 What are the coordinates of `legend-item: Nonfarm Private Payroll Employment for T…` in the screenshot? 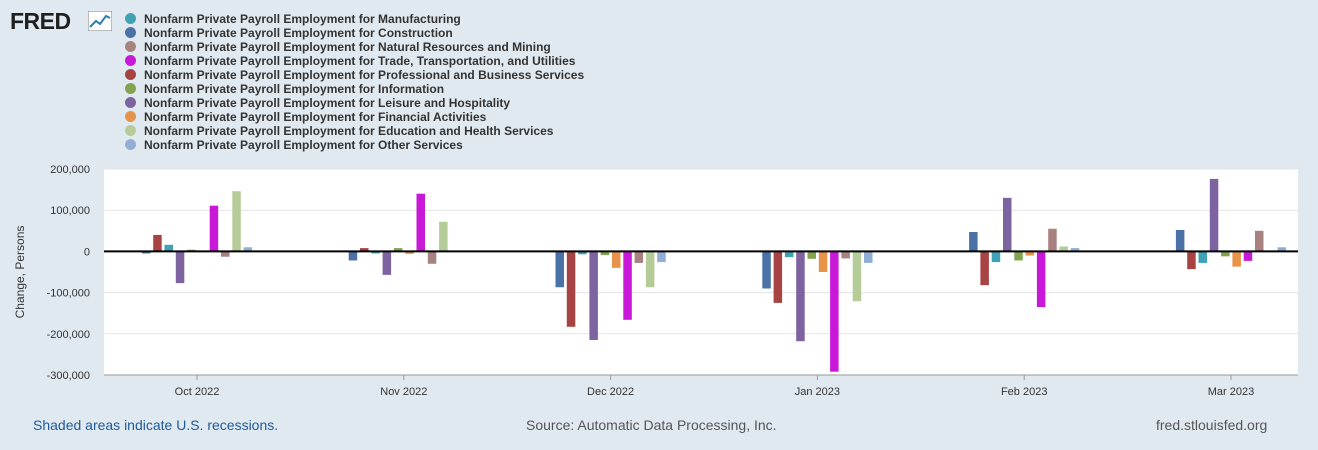 It's located at (354, 61).